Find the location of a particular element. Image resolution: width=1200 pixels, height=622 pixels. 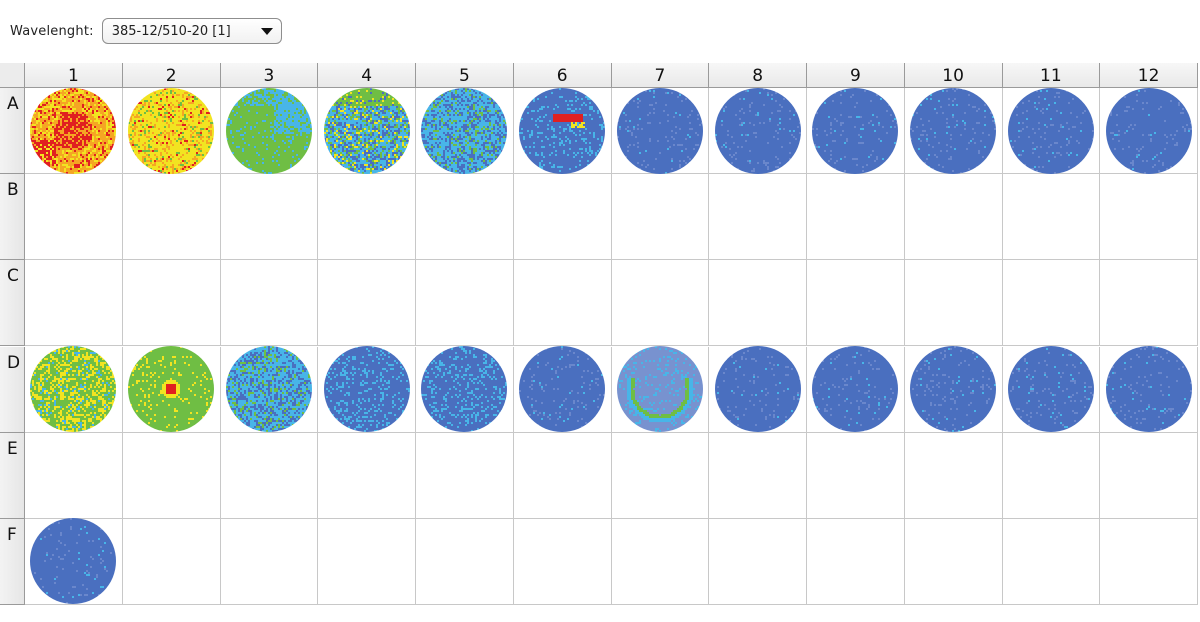

well-heatmap-A11 is located at coordinates (1050, 130).